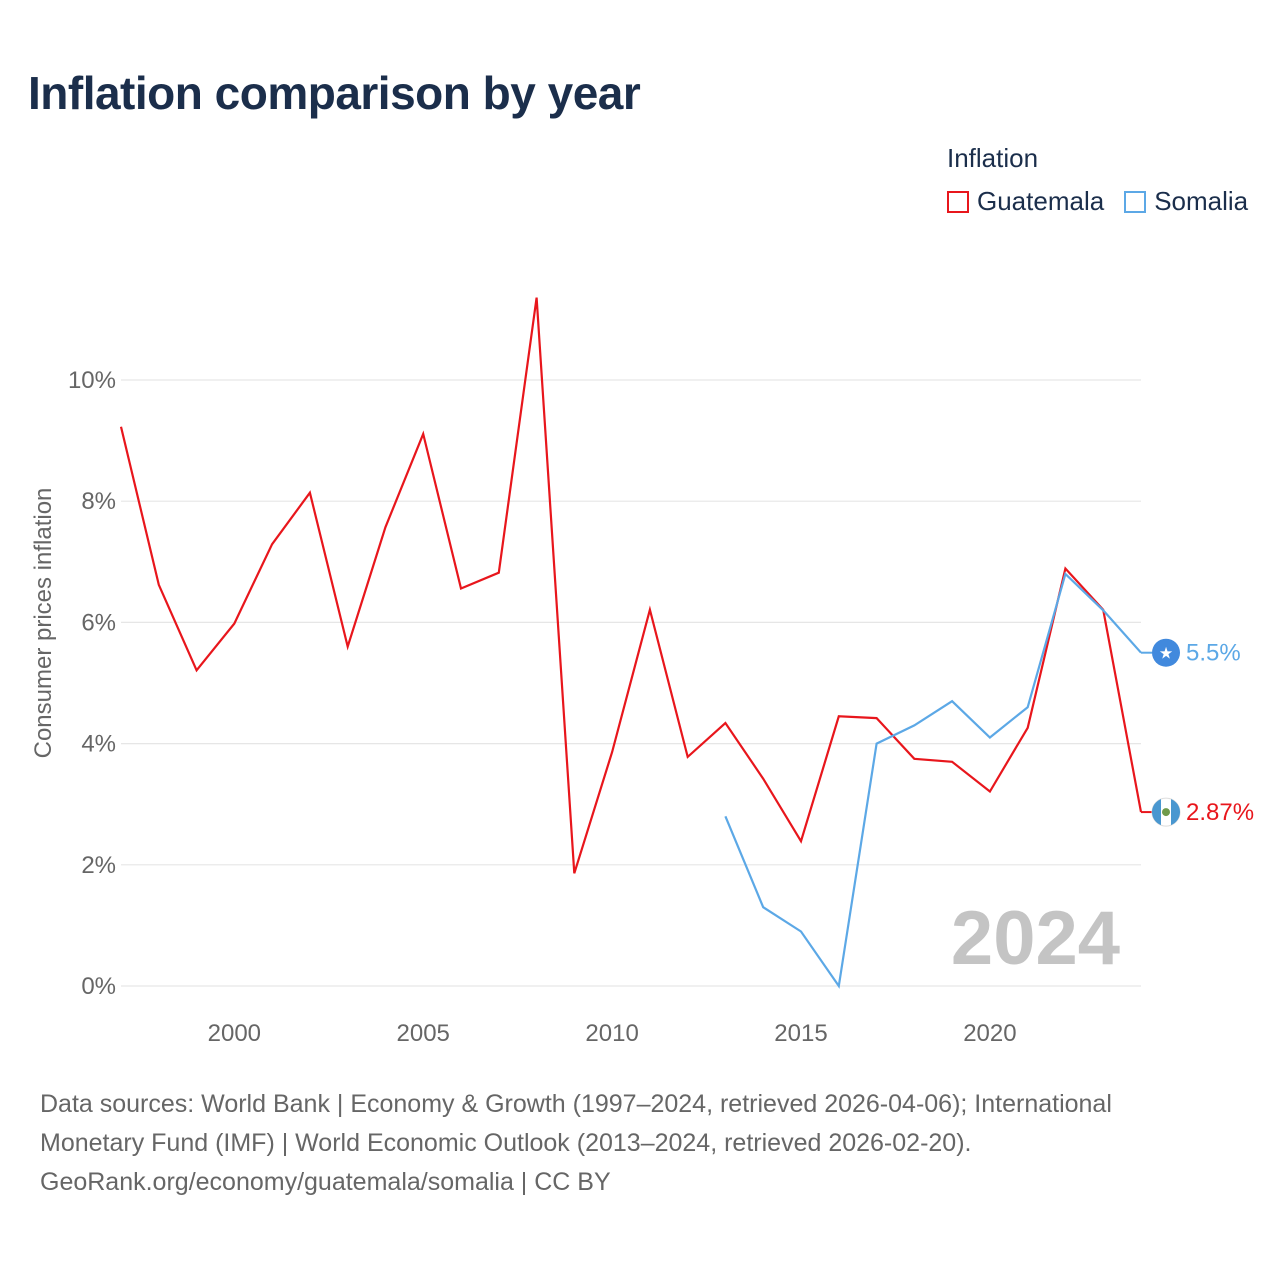 Image resolution: width=1280 pixels, height=1280 pixels. I want to click on star-icon: ★, so click(1166, 653).